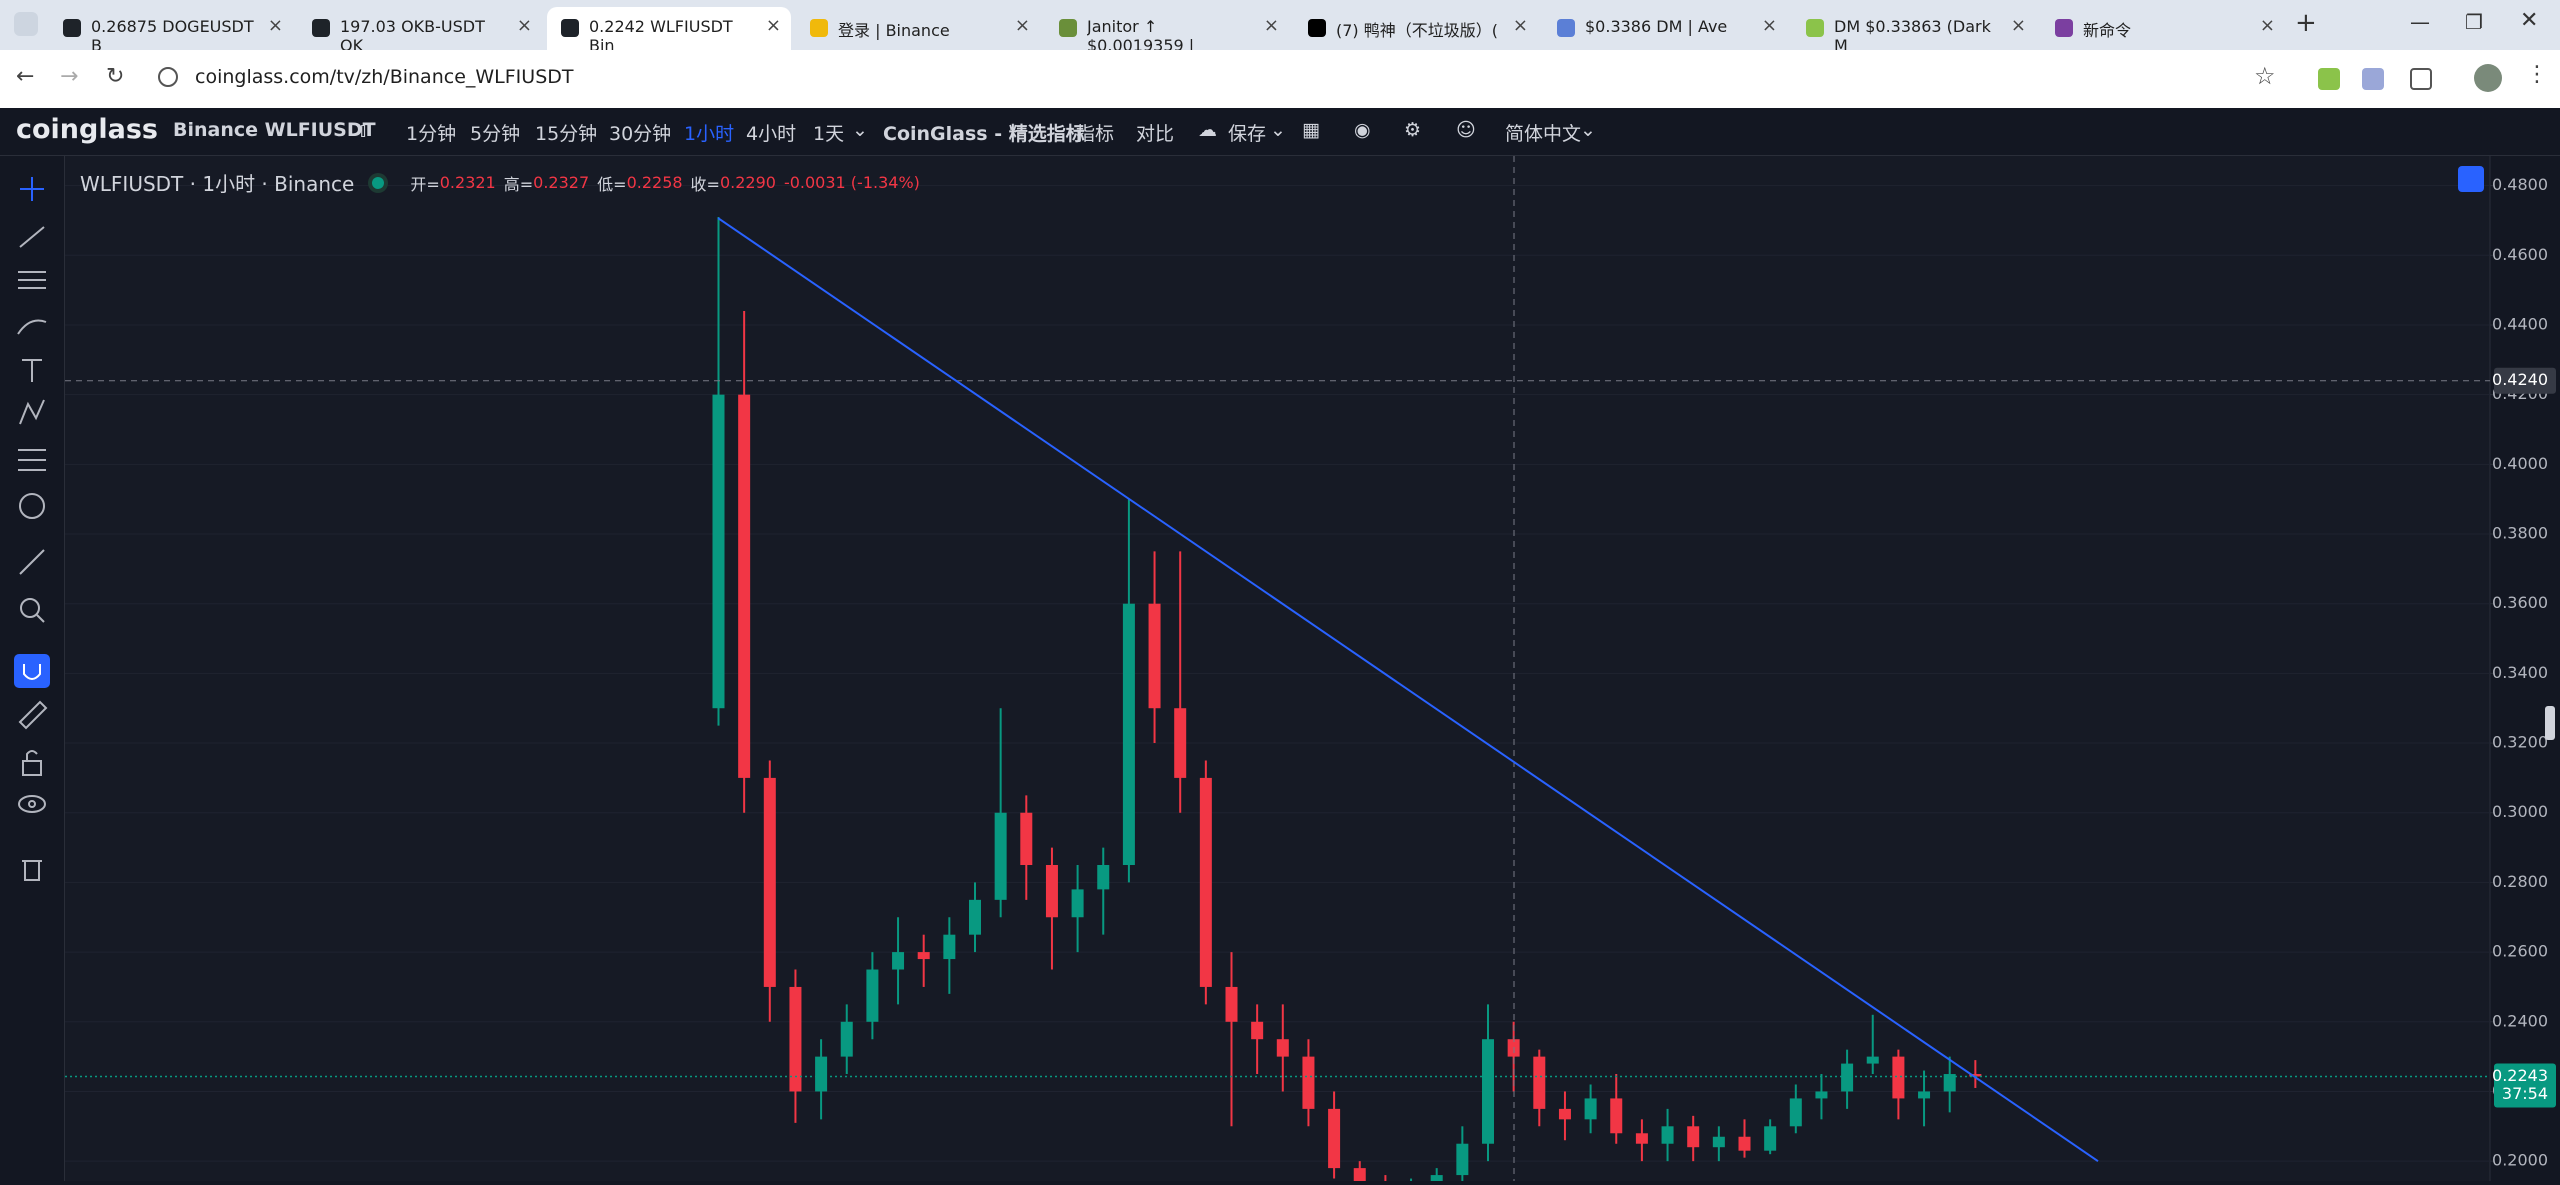  Describe the element at coordinates (431, 134) in the screenshot. I see `interval: 1分钟` at that location.